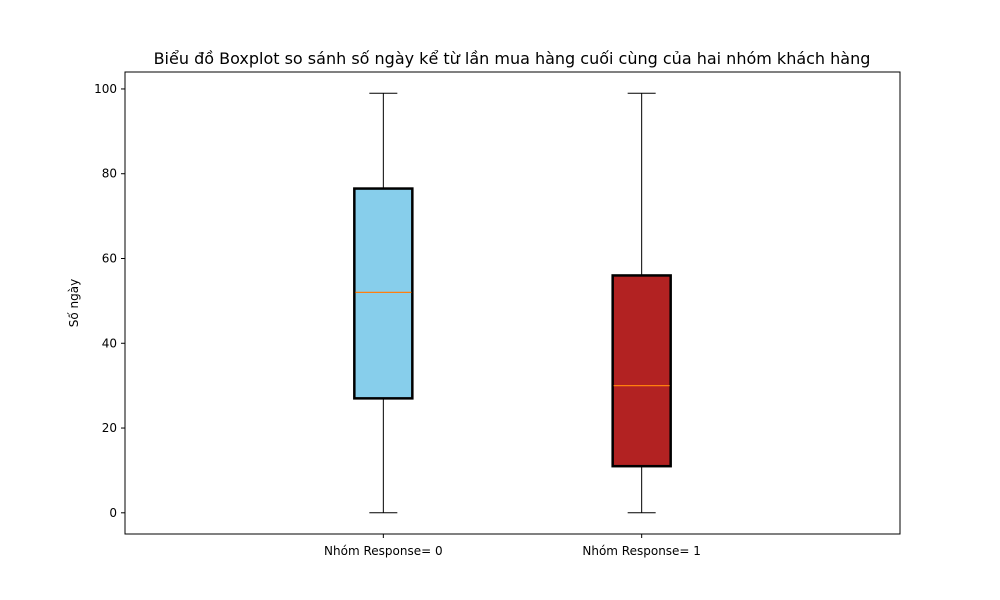  What do you see at coordinates (113, 513) in the screenshot?
I see `y-tick-label: 0` at bounding box center [113, 513].